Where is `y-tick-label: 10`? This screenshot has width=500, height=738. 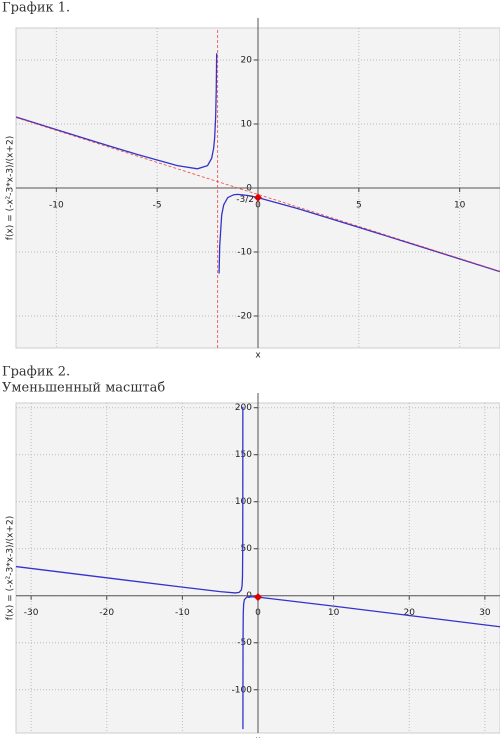
y-tick-label: 10 is located at coordinates (247, 125).